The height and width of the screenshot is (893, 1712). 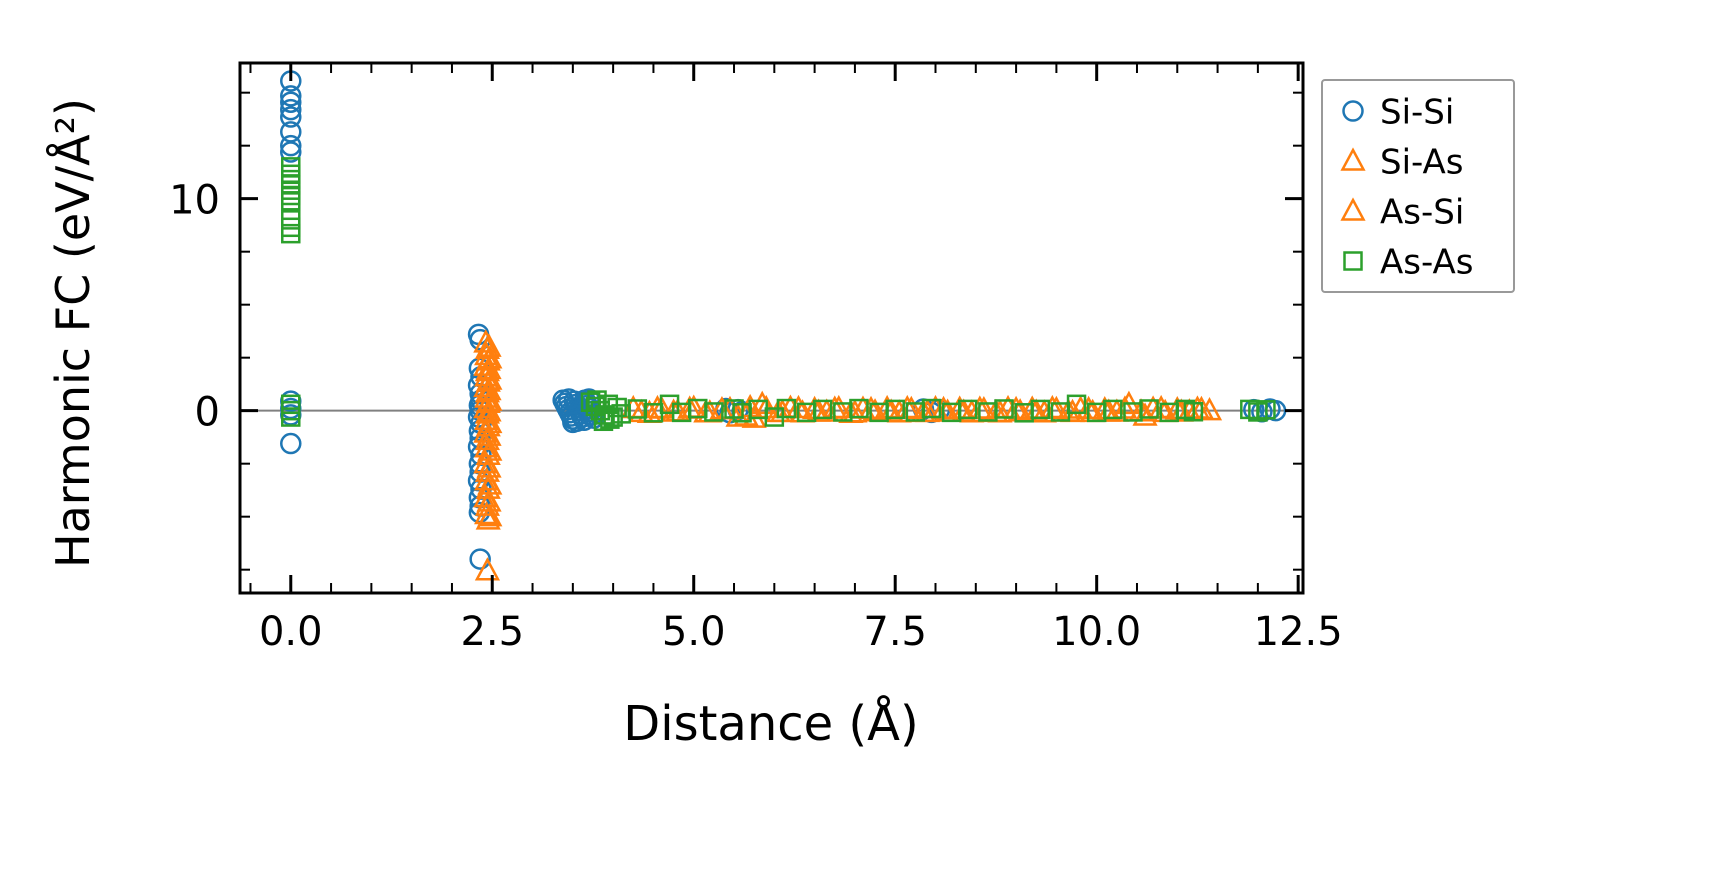 What do you see at coordinates (1298, 632) in the screenshot?
I see `x-tick-label: 12.5` at bounding box center [1298, 632].